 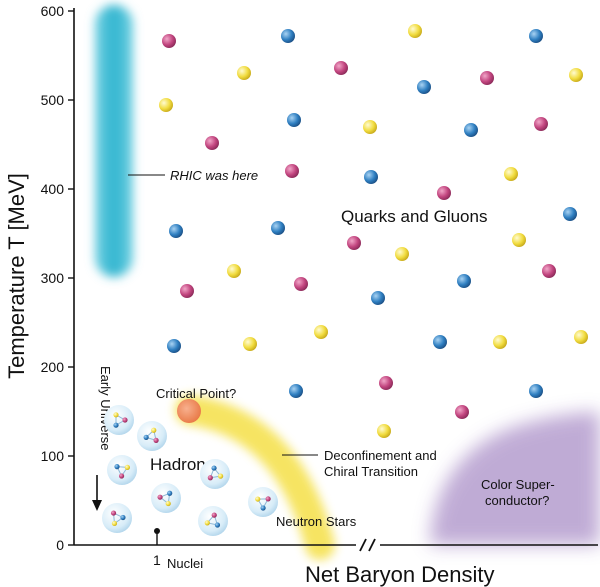 What do you see at coordinates (16, 276) in the screenshot?
I see `y-axis-title: Temperature T [MeV]` at bounding box center [16, 276].